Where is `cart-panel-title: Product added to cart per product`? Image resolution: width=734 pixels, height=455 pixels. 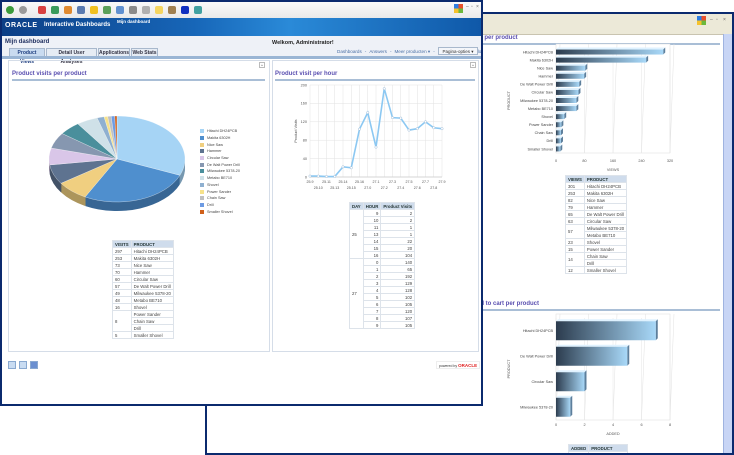
cart-panel-title: Product added to cart per product is located at coordinates (491, 304).